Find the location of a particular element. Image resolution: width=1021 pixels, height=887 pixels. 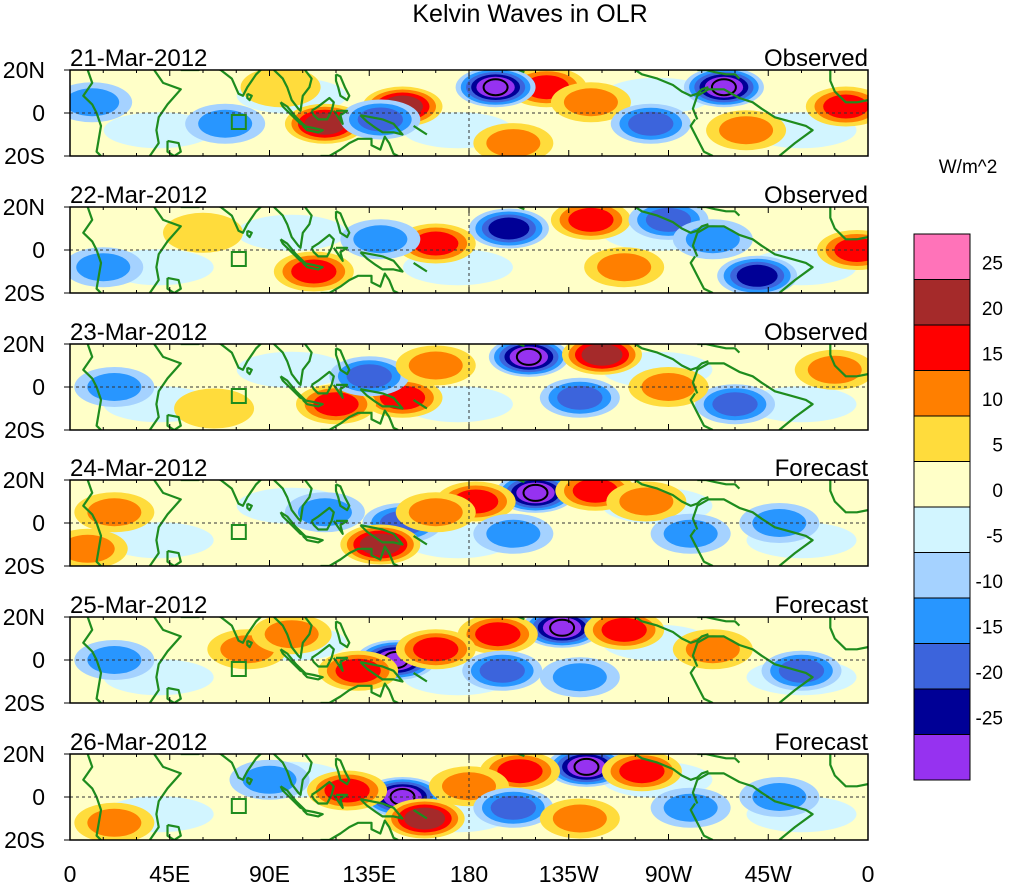

anomaly-field is located at coordinates (463, 523).